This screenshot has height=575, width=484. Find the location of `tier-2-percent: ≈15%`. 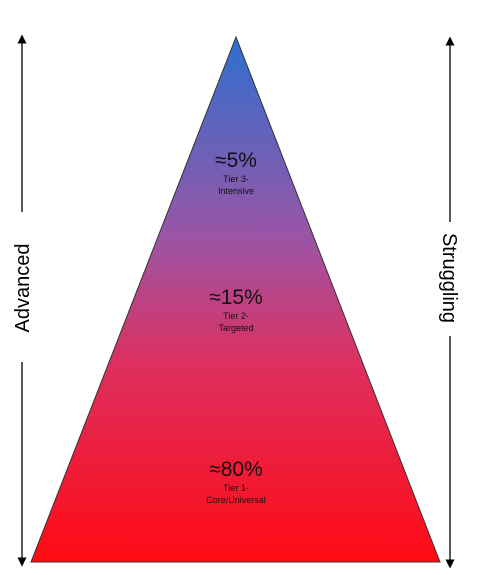

tier-2-percent: ≈15% is located at coordinates (236, 297).